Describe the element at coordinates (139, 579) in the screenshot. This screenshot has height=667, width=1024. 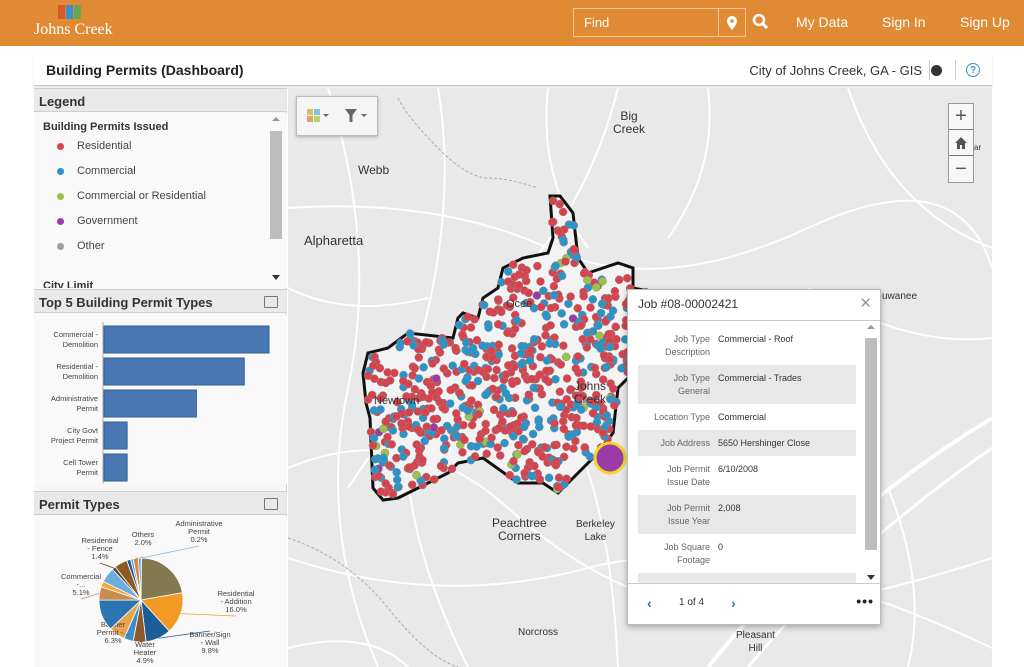
I see `pie-slice` at that location.